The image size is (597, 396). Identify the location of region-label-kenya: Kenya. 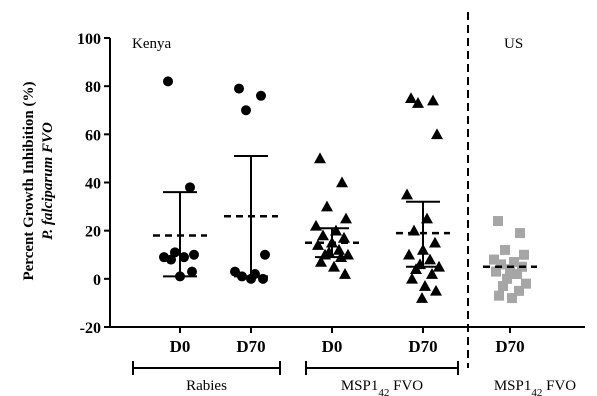
(151, 44).